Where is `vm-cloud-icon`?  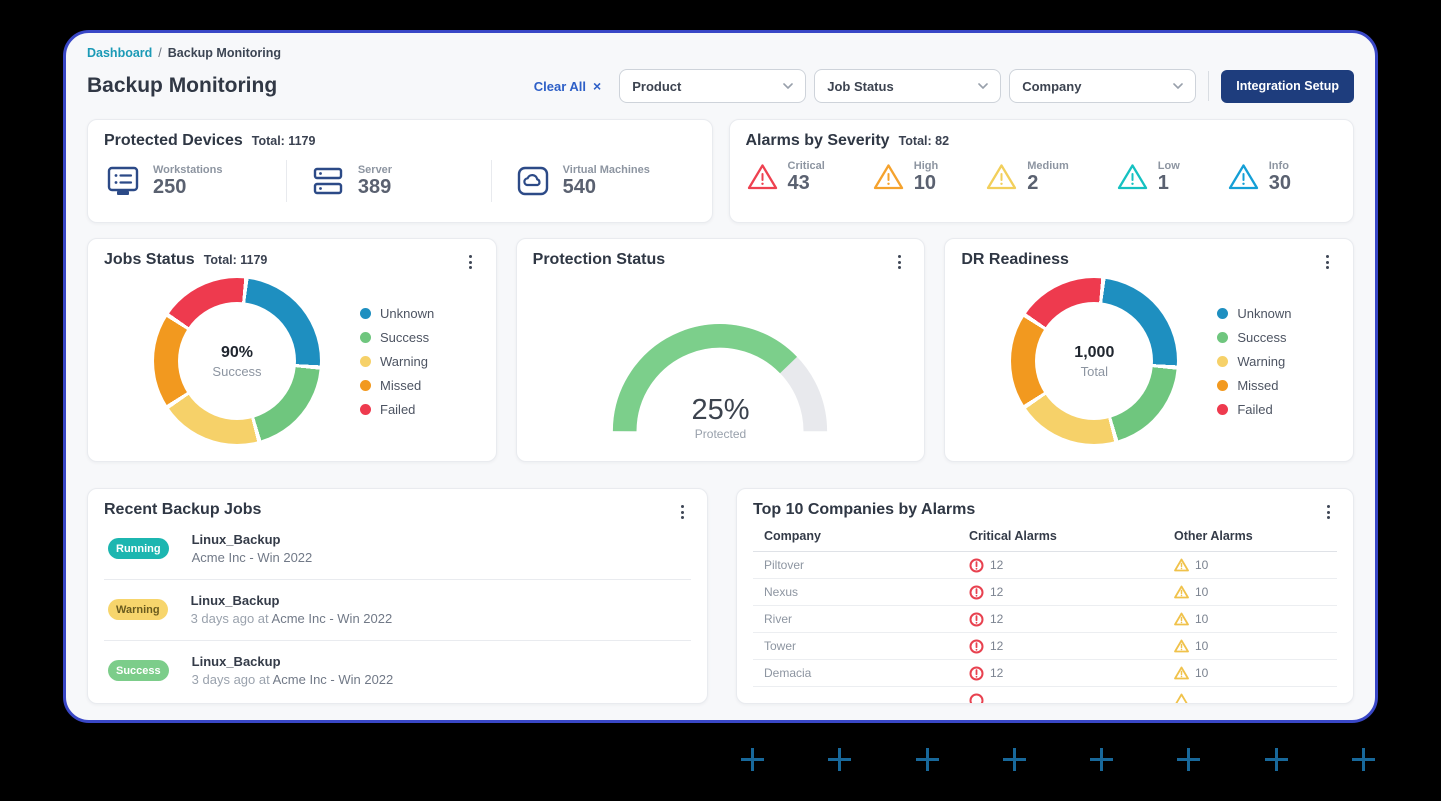 vm-cloud-icon is located at coordinates (533, 181).